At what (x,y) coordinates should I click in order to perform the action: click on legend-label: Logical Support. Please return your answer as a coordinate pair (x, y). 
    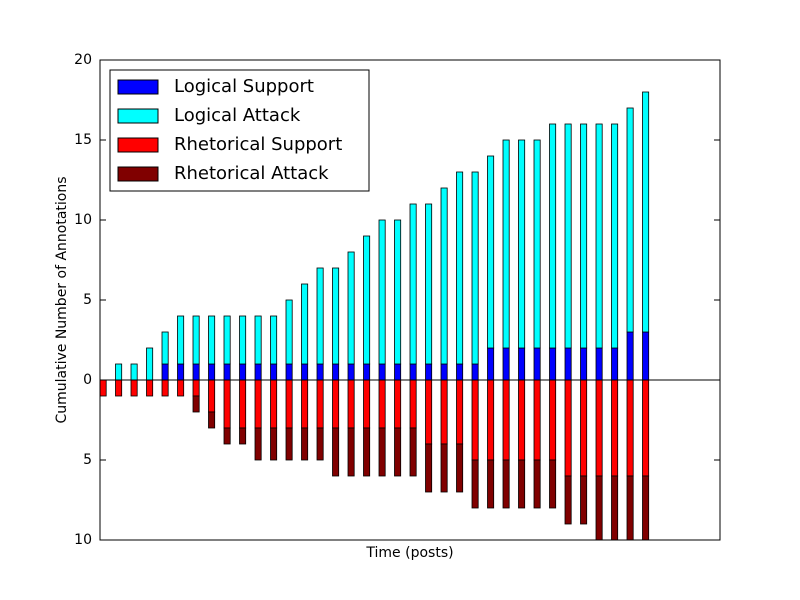
    Looking at the image, I should click on (244, 86).